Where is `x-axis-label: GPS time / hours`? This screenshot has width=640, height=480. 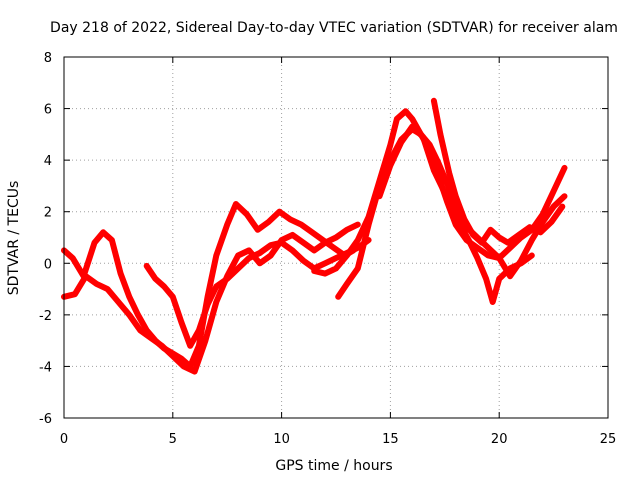 x-axis-label: GPS time / hours is located at coordinates (333, 466).